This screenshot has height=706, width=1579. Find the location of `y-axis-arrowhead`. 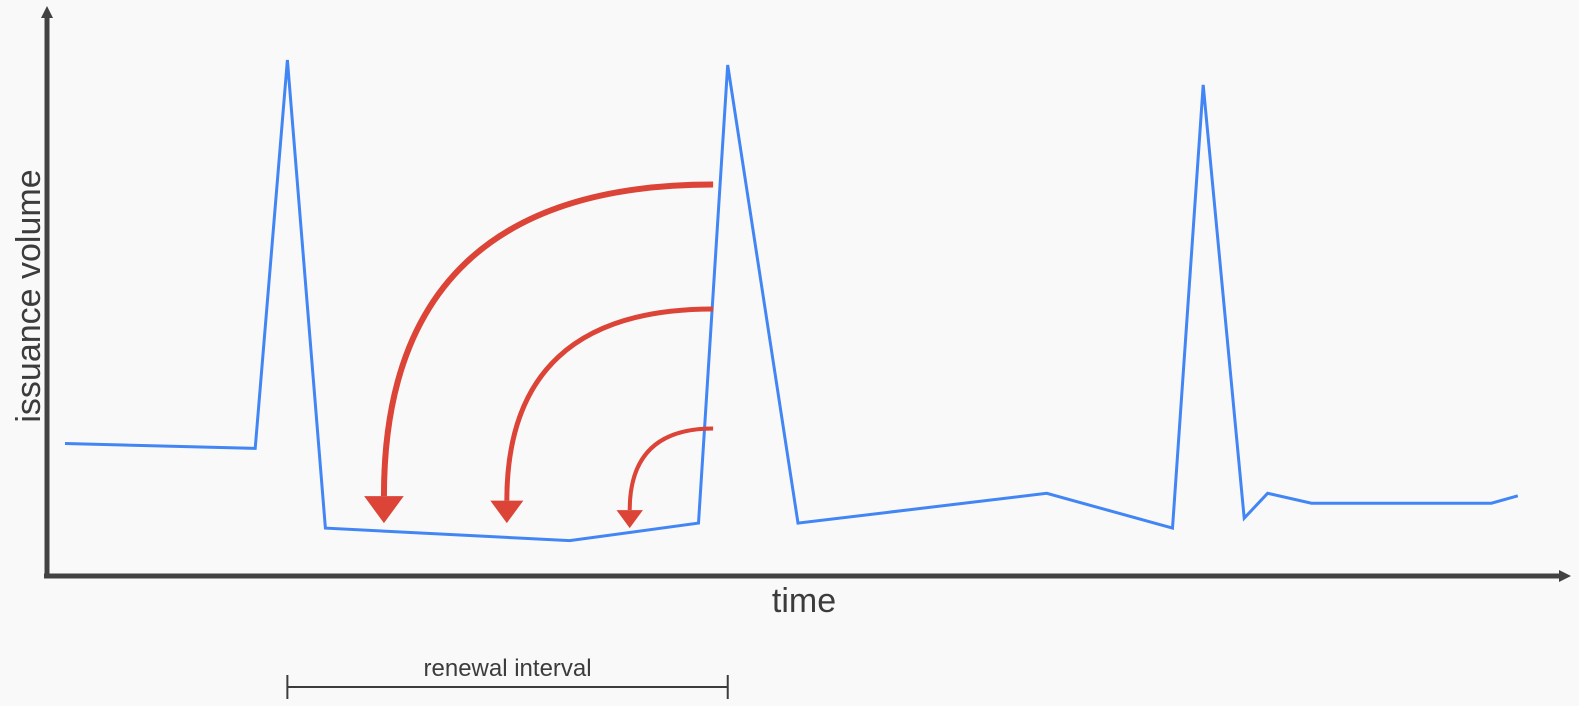

y-axis-arrowhead is located at coordinates (47, 12).